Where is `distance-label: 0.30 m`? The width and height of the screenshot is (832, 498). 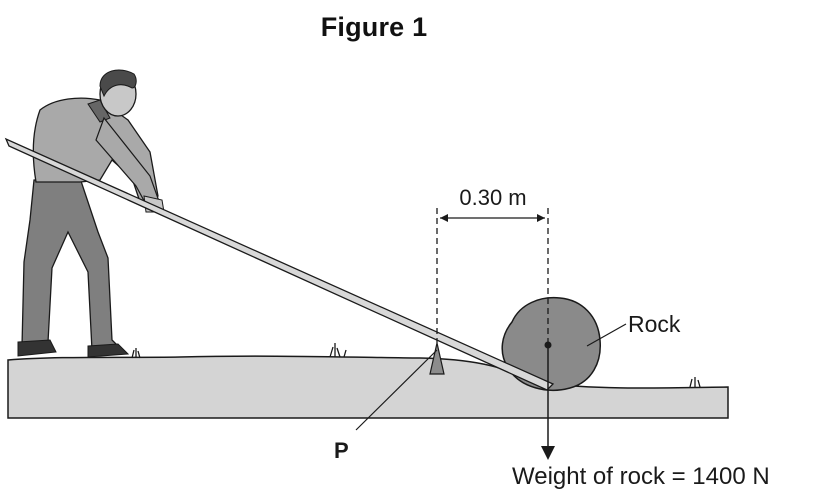 distance-label: 0.30 m is located at coordinates (492, 197).